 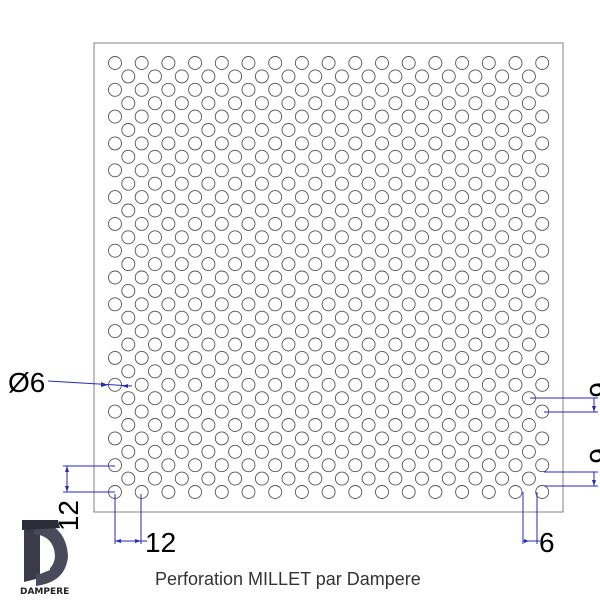 What do you see at coordinates (288, 579) in the screenshot?
I see `drawing-caption: Perforation MILLET par Dampere` at bounding box center [288, 579].